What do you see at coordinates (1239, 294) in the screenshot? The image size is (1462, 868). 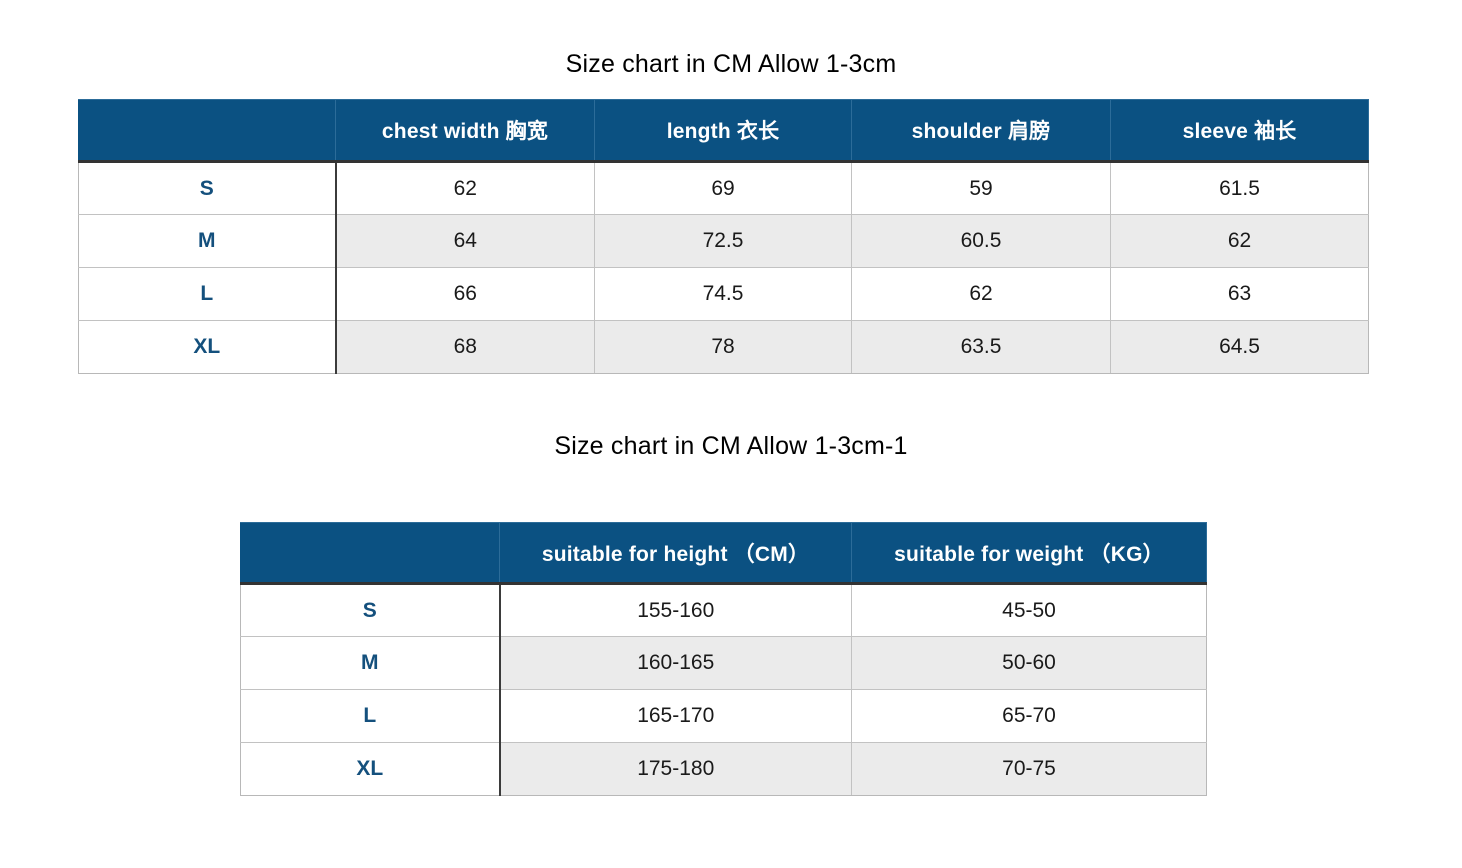 I see `cell-l-sleeve: 63` at bounding box center [1239, 294].